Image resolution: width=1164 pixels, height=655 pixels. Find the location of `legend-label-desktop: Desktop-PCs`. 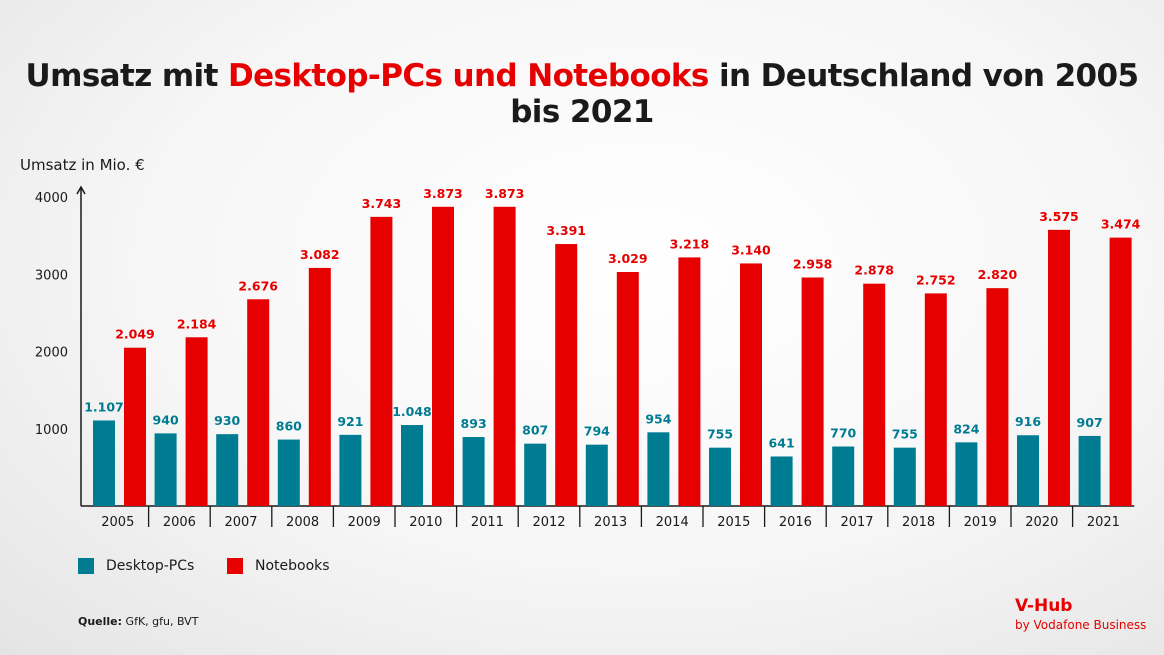

legend-label-desktop: Desktop-PCs is located at coordinates (150, 566).